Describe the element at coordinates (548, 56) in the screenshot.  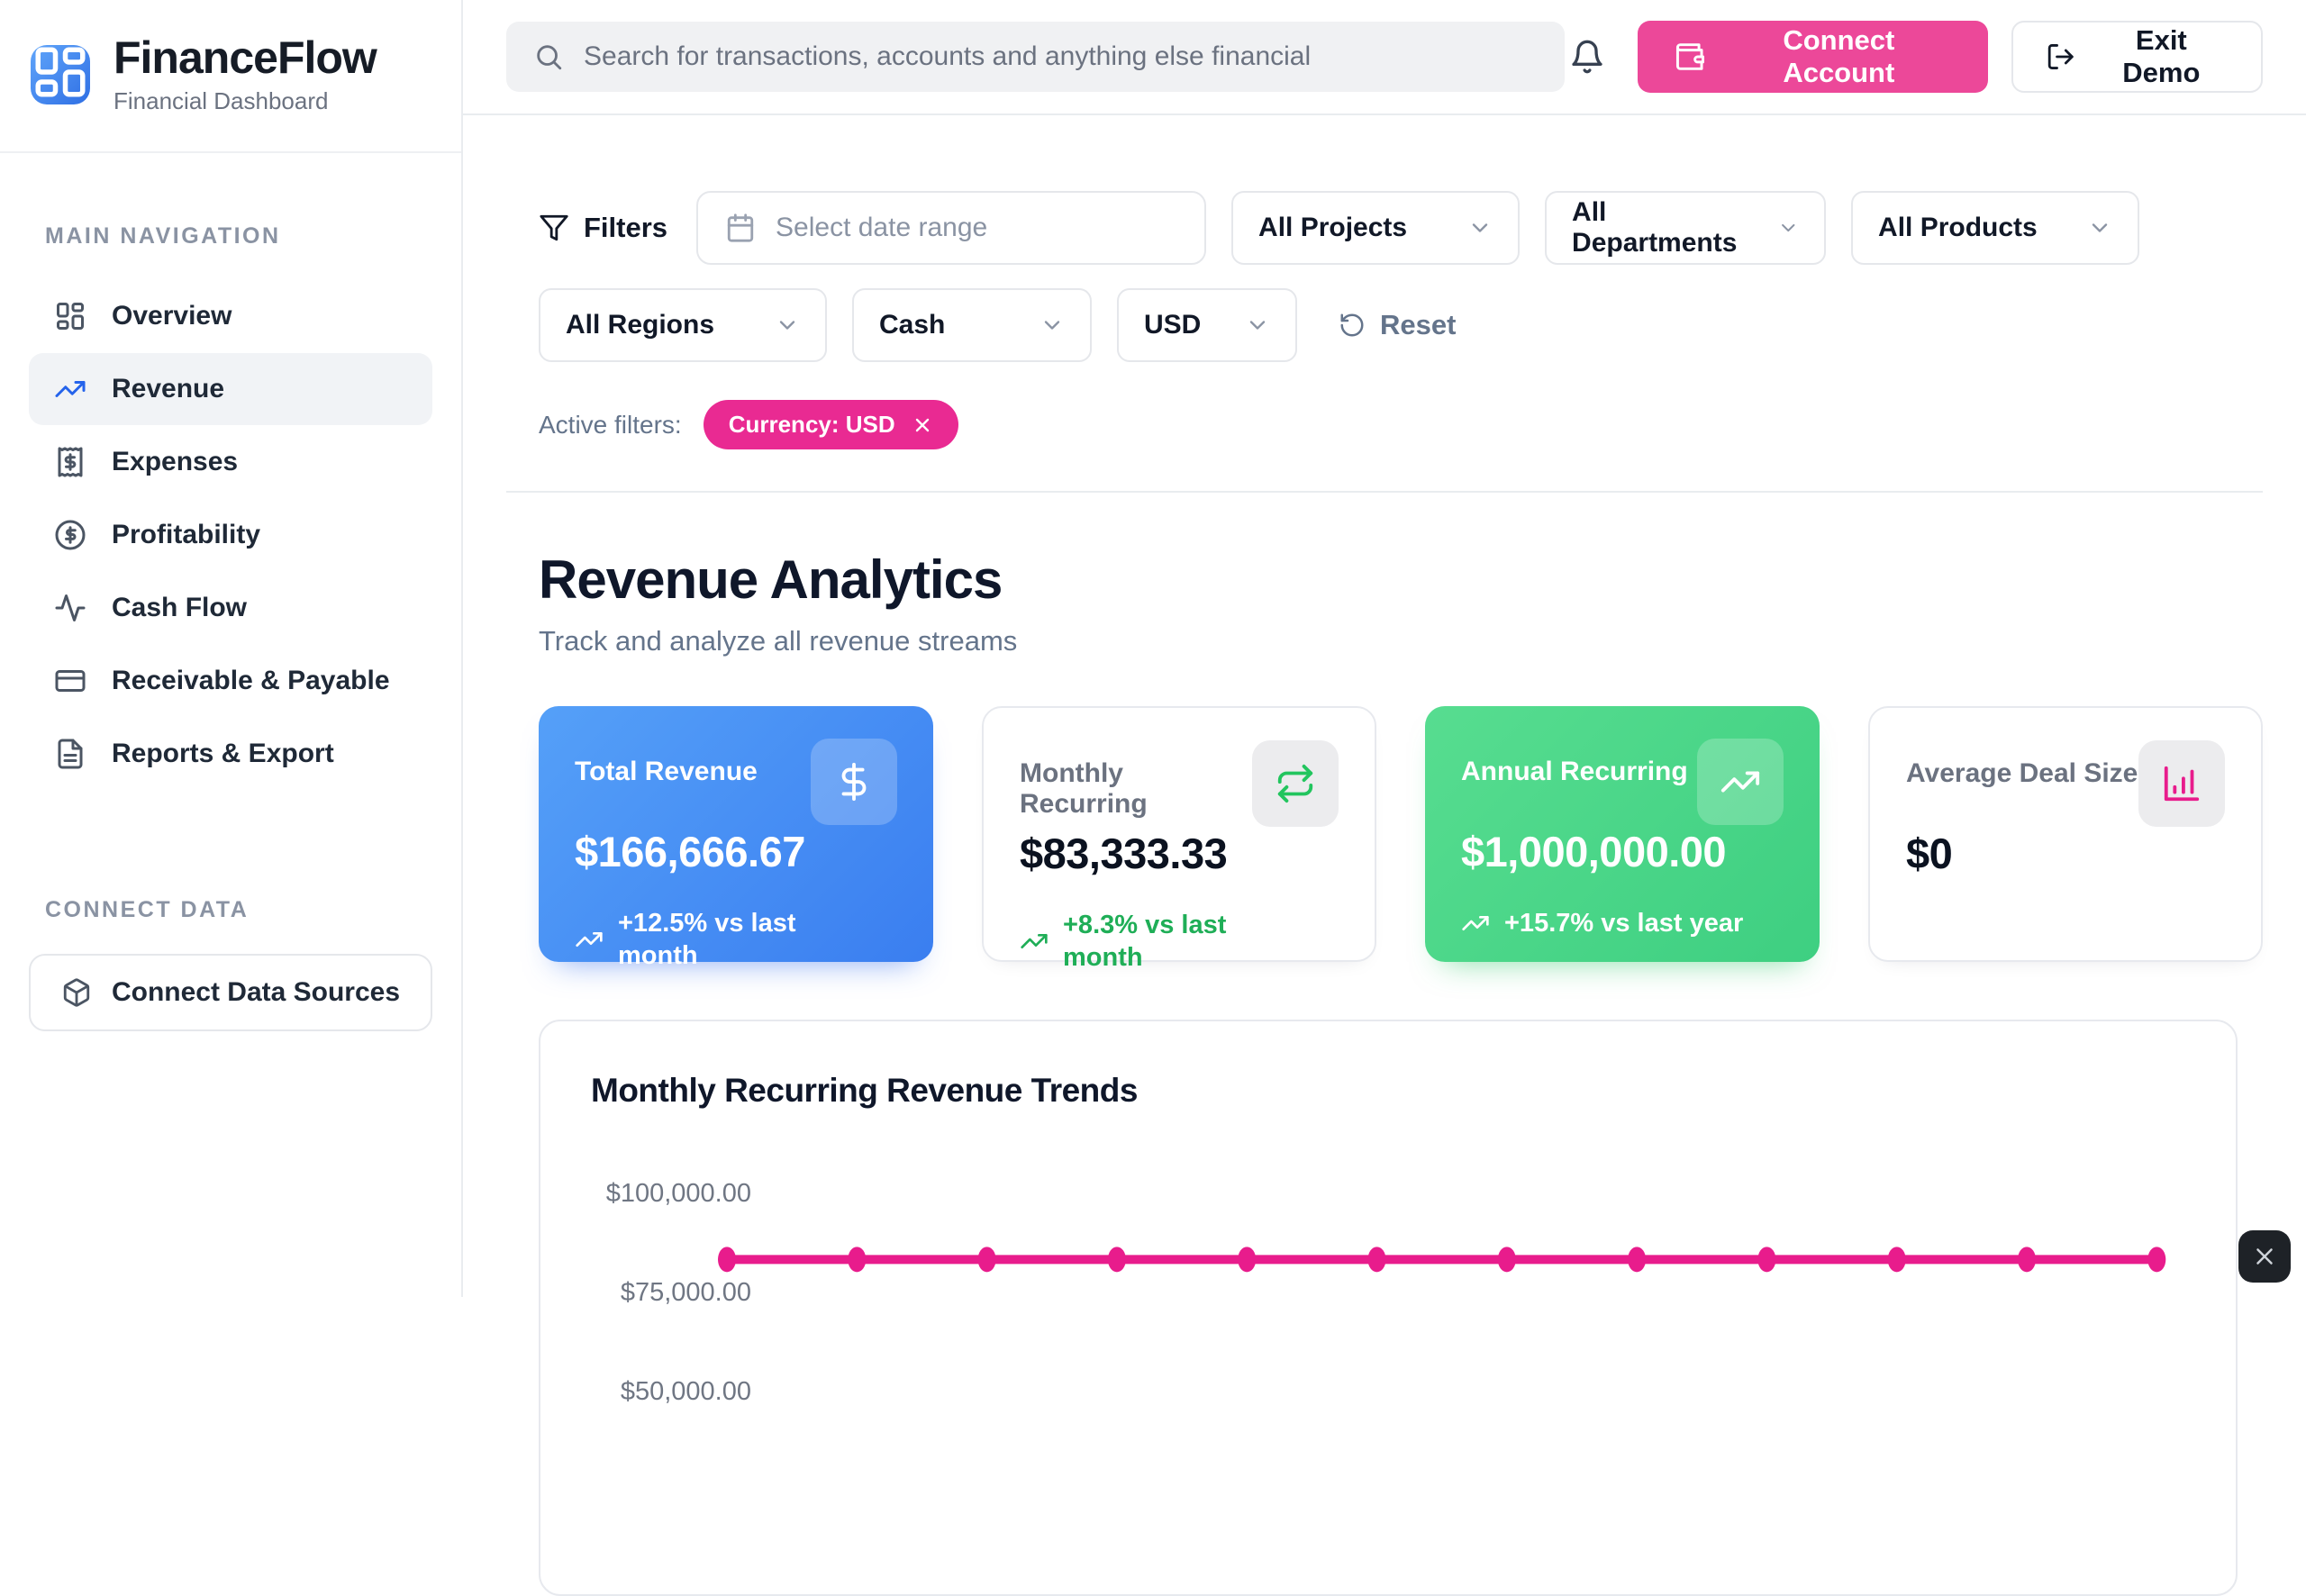
I see `search-icon` at that location.